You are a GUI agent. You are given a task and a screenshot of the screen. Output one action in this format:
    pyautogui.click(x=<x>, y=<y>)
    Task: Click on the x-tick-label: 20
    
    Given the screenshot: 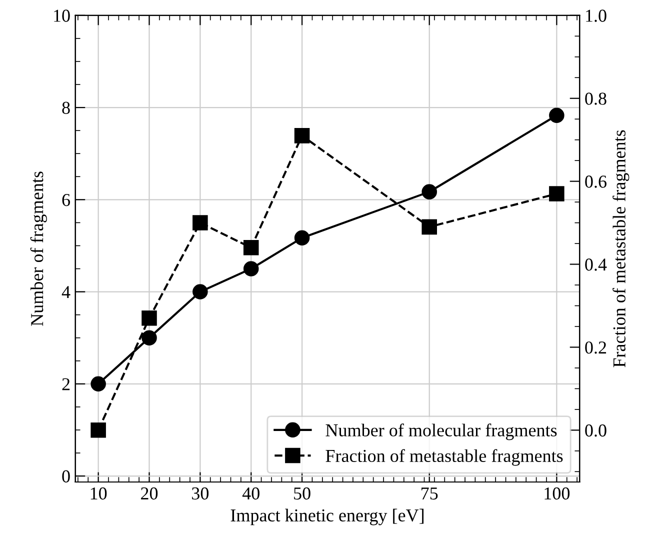 What is the action you would take?
    pyautogui.click(x=149, y=493)
    